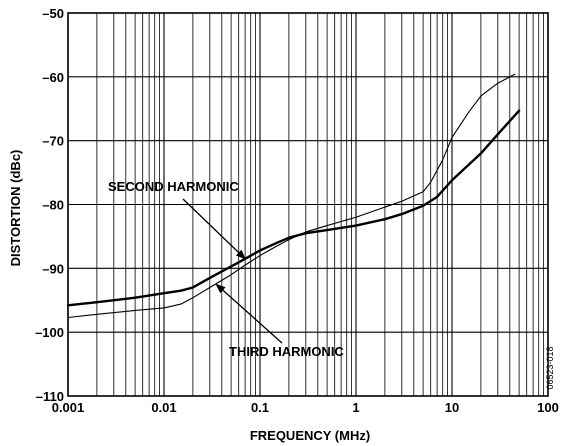 The image size is (563, 446). What do you see at coordinates (53, 13) in the screenshot?
I see `y-tick-label: –50` at bounding box center [53, 13].